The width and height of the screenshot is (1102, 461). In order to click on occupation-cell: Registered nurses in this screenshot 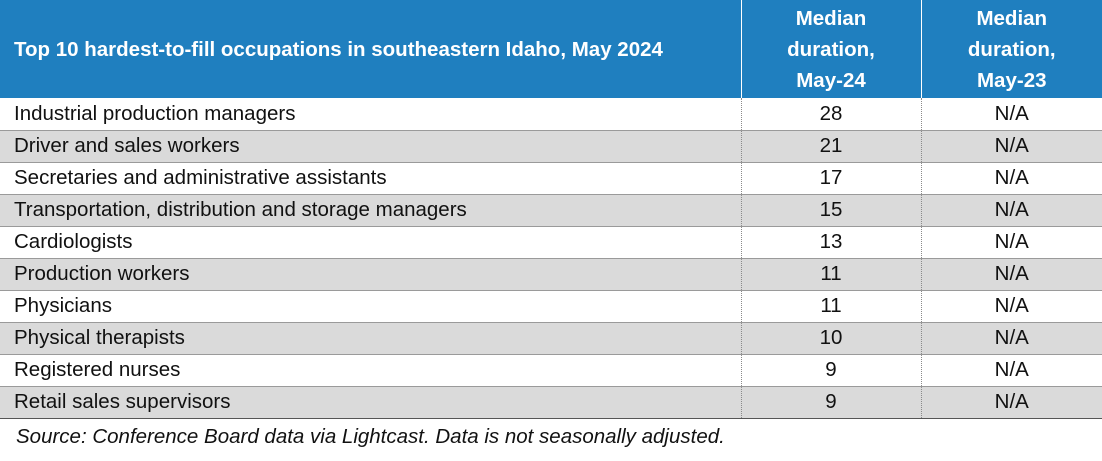, I will do `click(370, 369)`.